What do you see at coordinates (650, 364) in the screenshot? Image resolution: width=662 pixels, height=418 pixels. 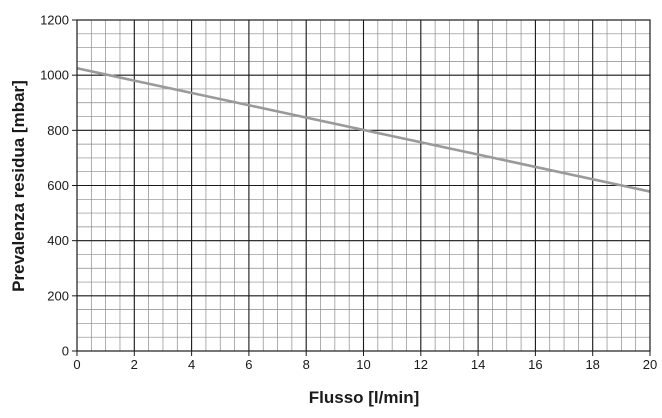 I see `x-tick-label: 20` at bounding box center [650, 364].